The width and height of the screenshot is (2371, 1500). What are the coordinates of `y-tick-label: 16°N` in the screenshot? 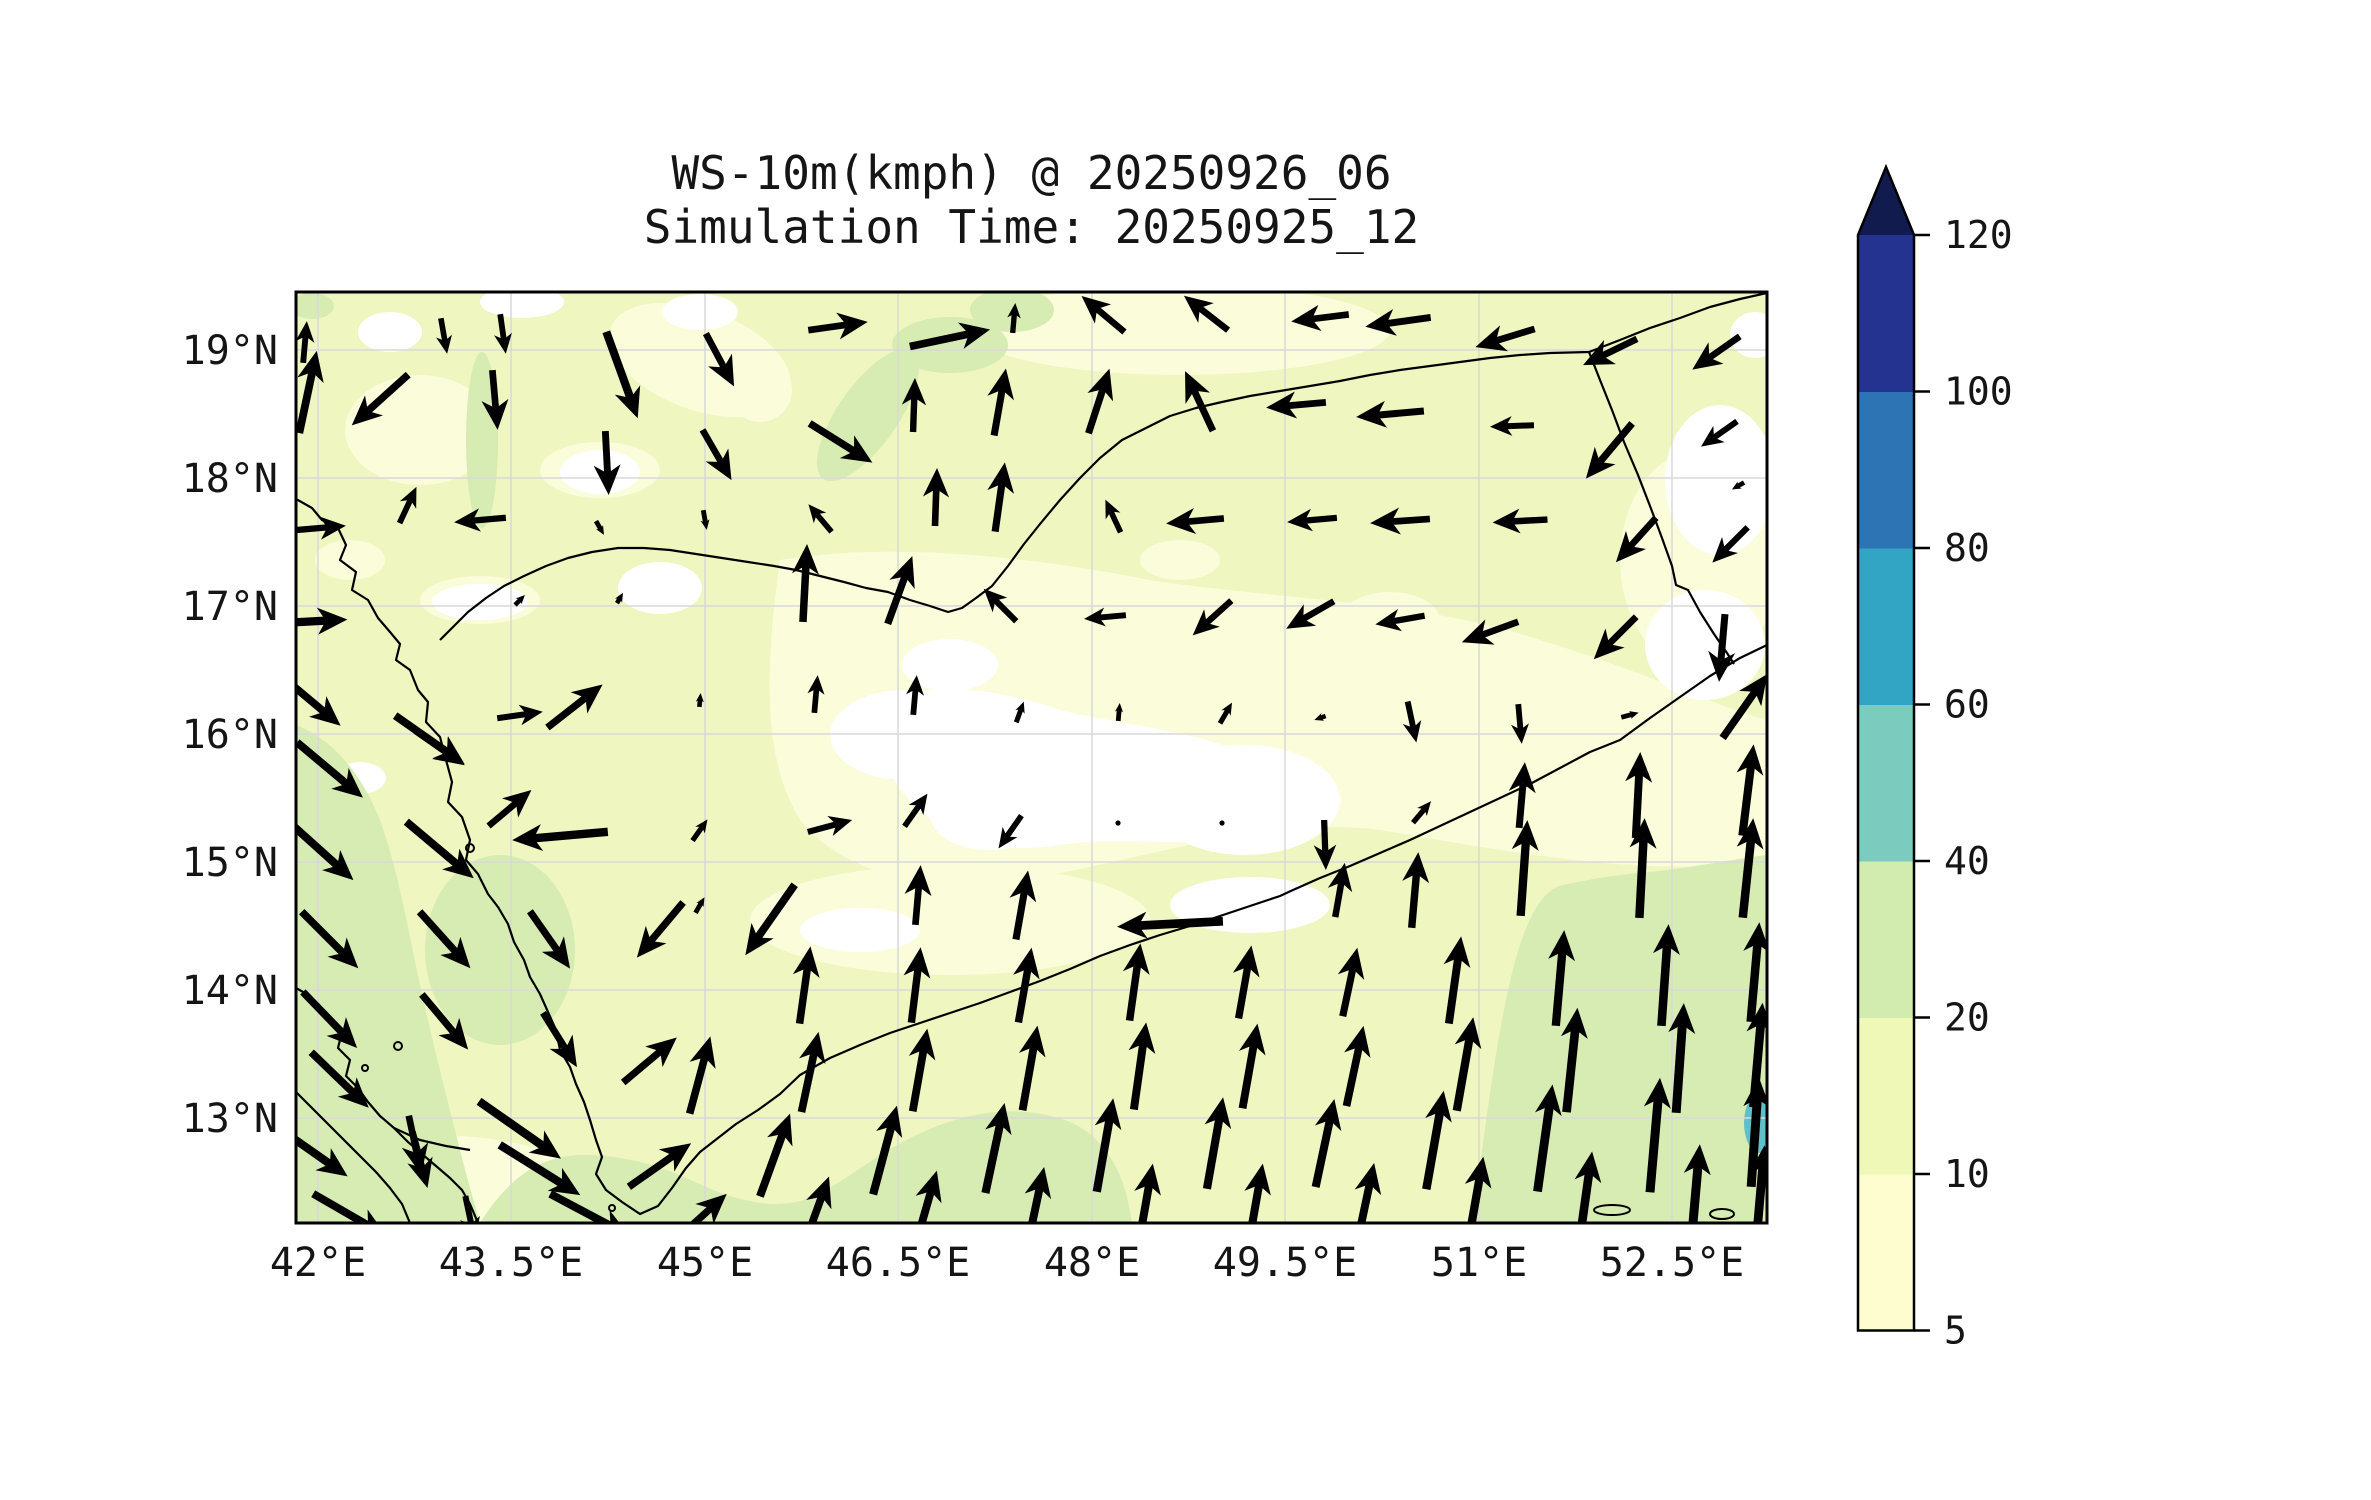 It's located at (230, 735).